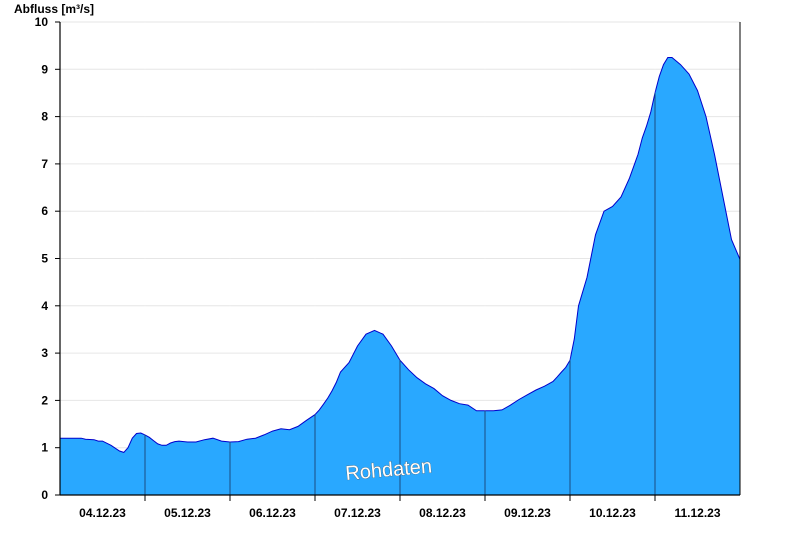 The width and height of the screenshot is (800, 550). I want to click on y-tick-label: 2, so click(44, 400).